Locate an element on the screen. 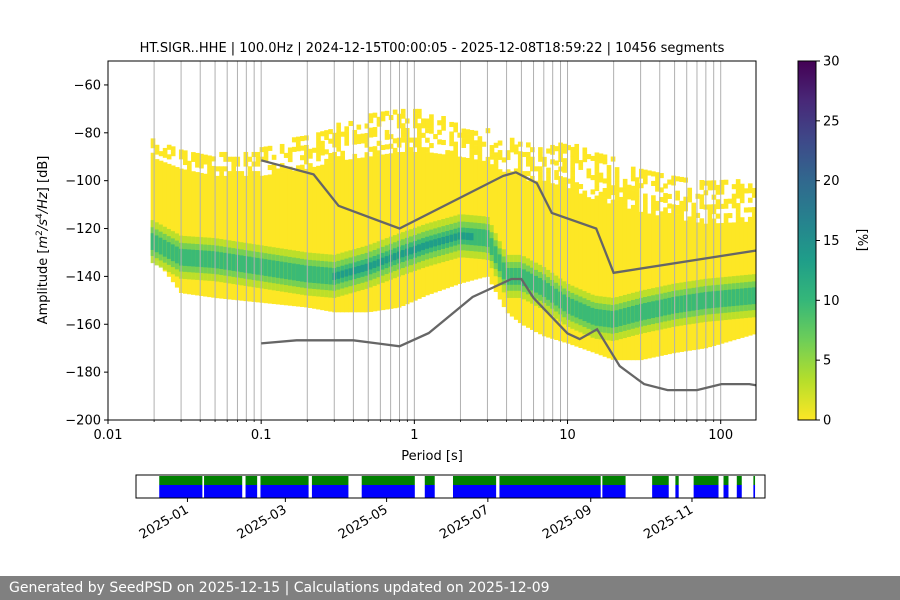 This screenshot has width=900, height=600. y-axis-label: Amplitude [m2/s4/Hz] [dB] is located at coordinates (43, 240).